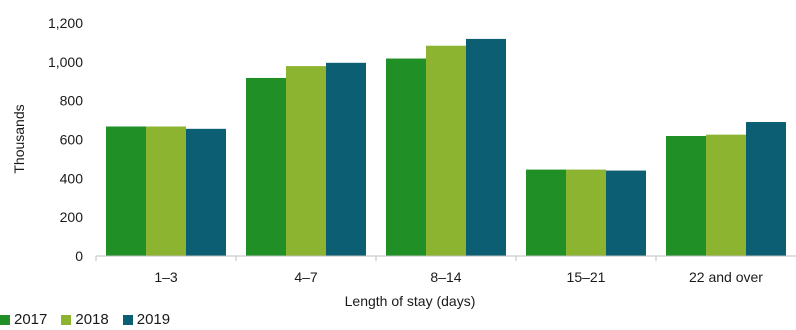 The image size is (796, 330). I want to click on legend-item-2019: 2019, so click(146, 319).